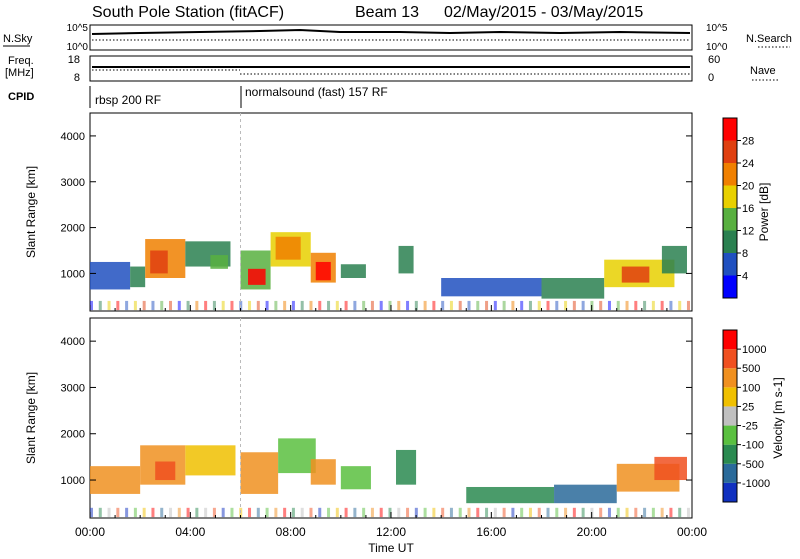 Image resolution: width=800 pixels, height=559 pixels. What do you see at coordinates (73, 183) in the screenshot?
I see `power-y-tick-label: 3000` at bounding box center [73, 183].